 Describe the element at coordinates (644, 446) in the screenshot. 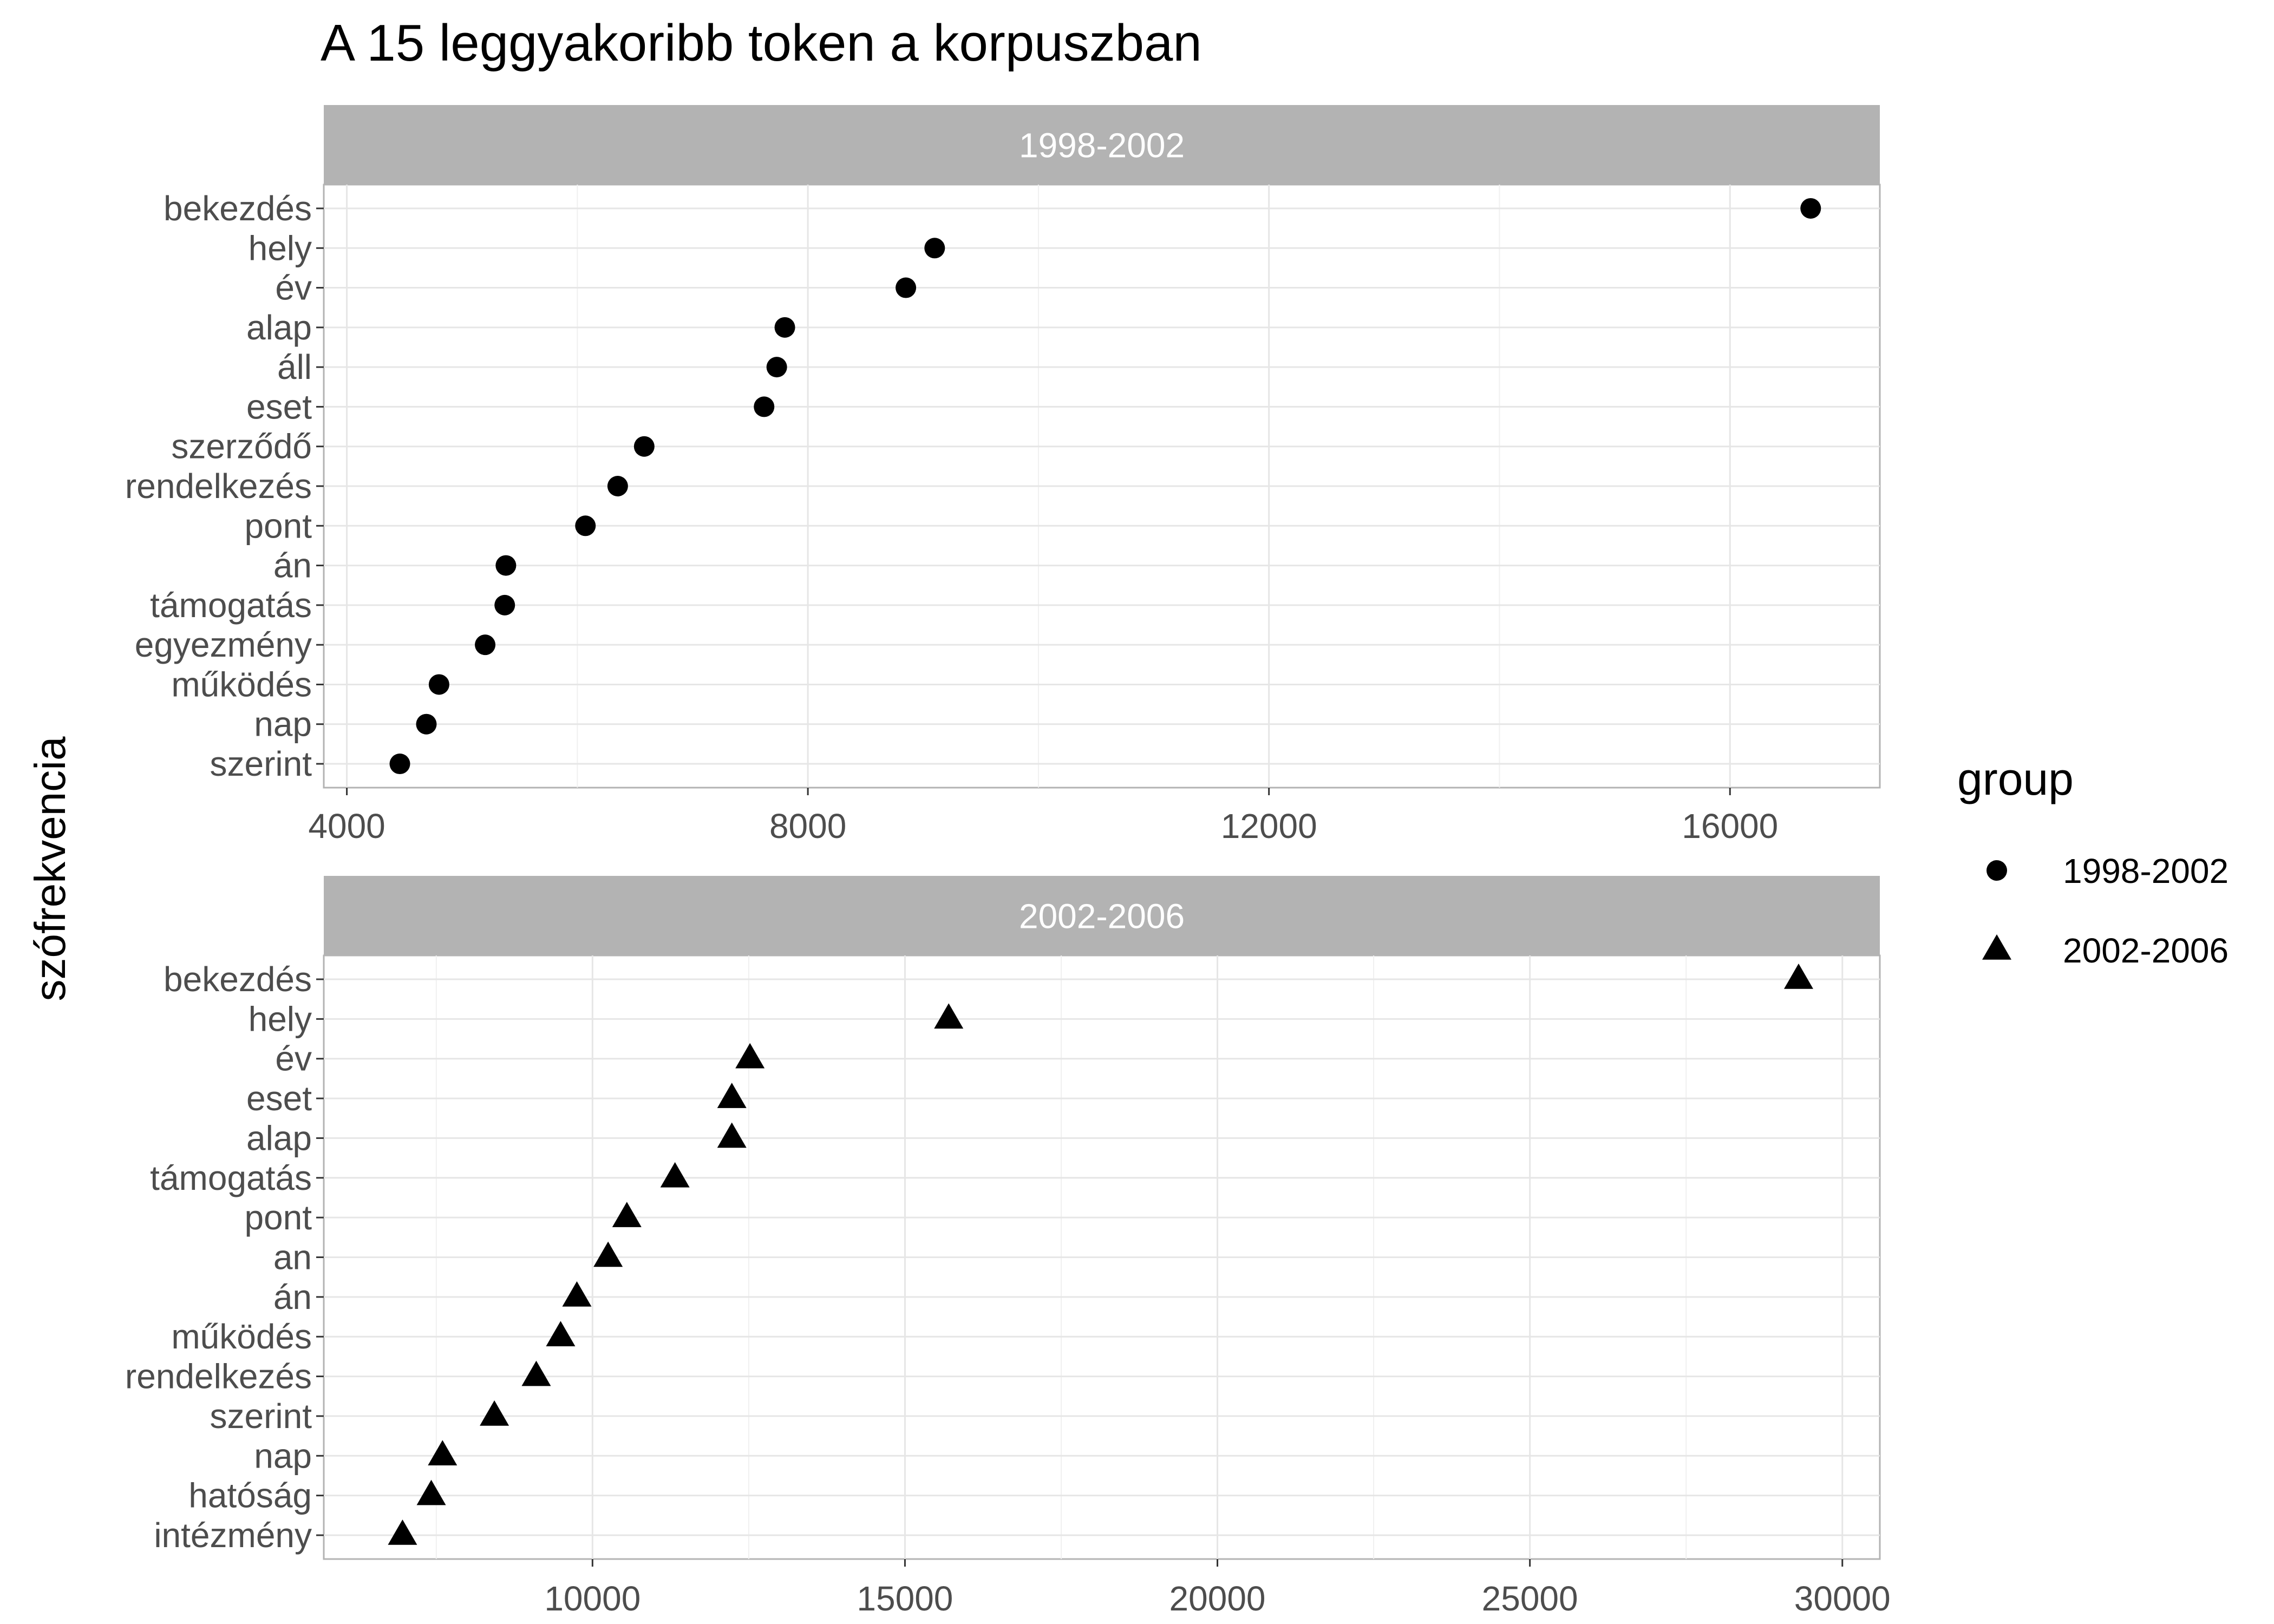

I see `data-point-szerzodo` at that location.